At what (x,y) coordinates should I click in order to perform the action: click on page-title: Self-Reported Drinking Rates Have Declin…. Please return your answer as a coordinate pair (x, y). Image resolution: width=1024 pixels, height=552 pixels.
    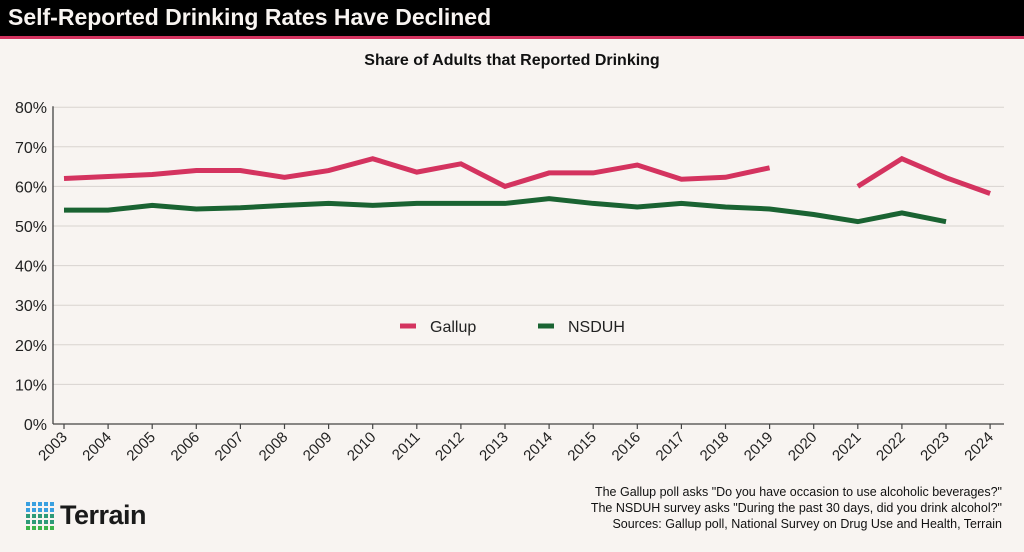
    Looking at the image, I should click on (250, 17).